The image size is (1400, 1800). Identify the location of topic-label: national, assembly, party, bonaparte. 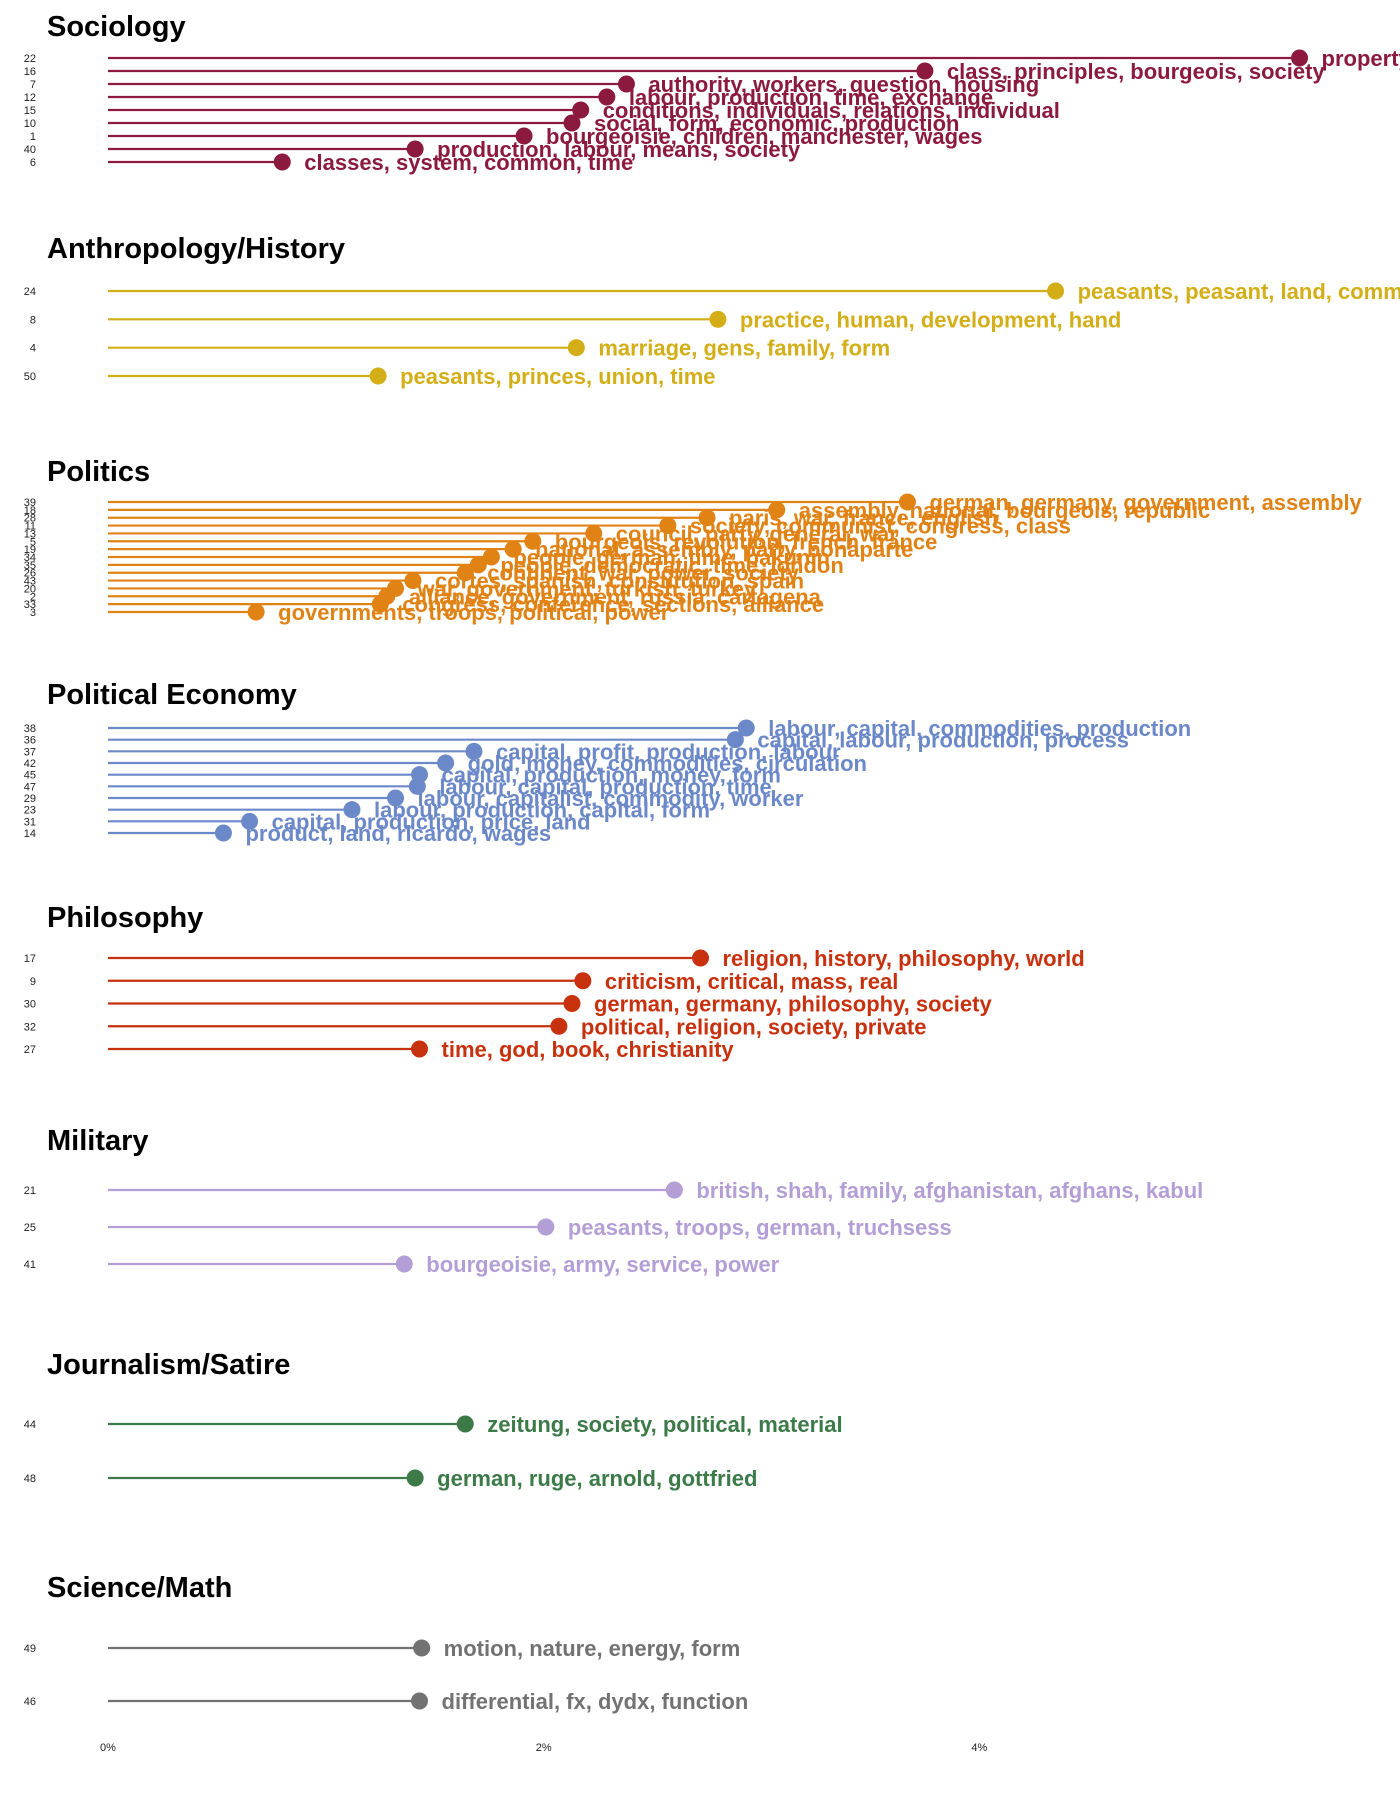
(724, 549).